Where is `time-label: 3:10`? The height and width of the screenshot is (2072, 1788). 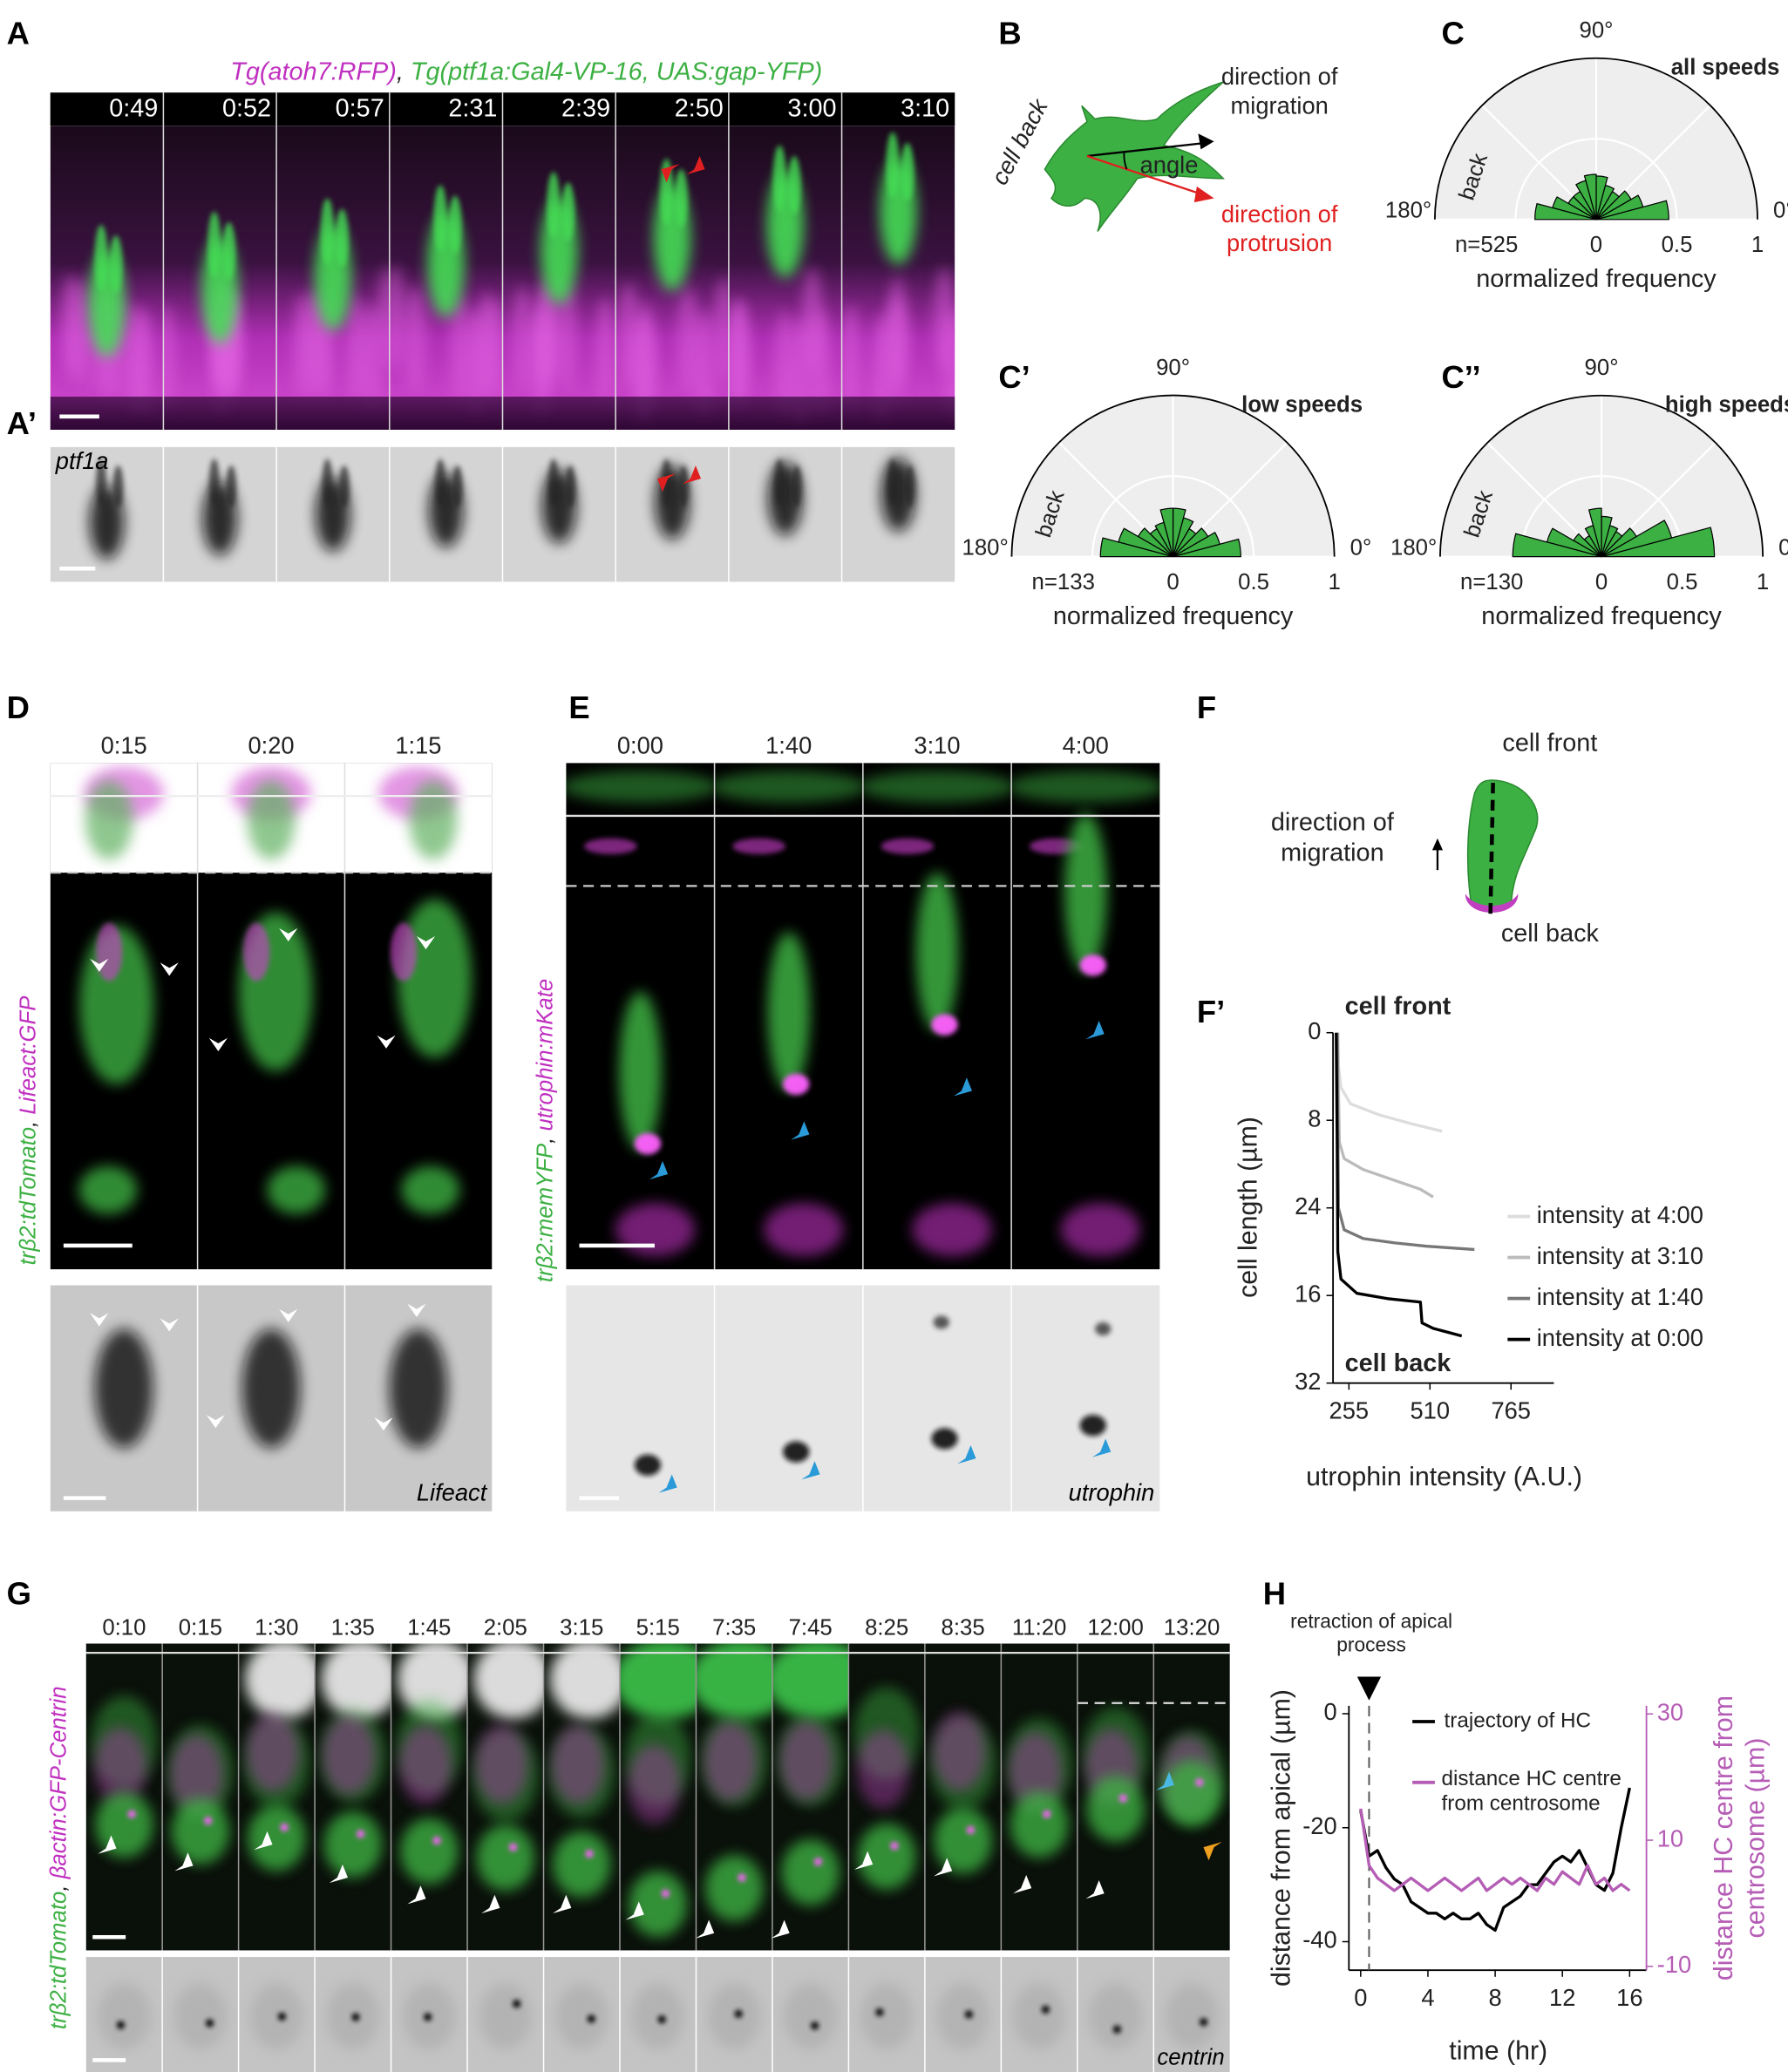
time-label: 3:10 is located at coordinates (925, 109).